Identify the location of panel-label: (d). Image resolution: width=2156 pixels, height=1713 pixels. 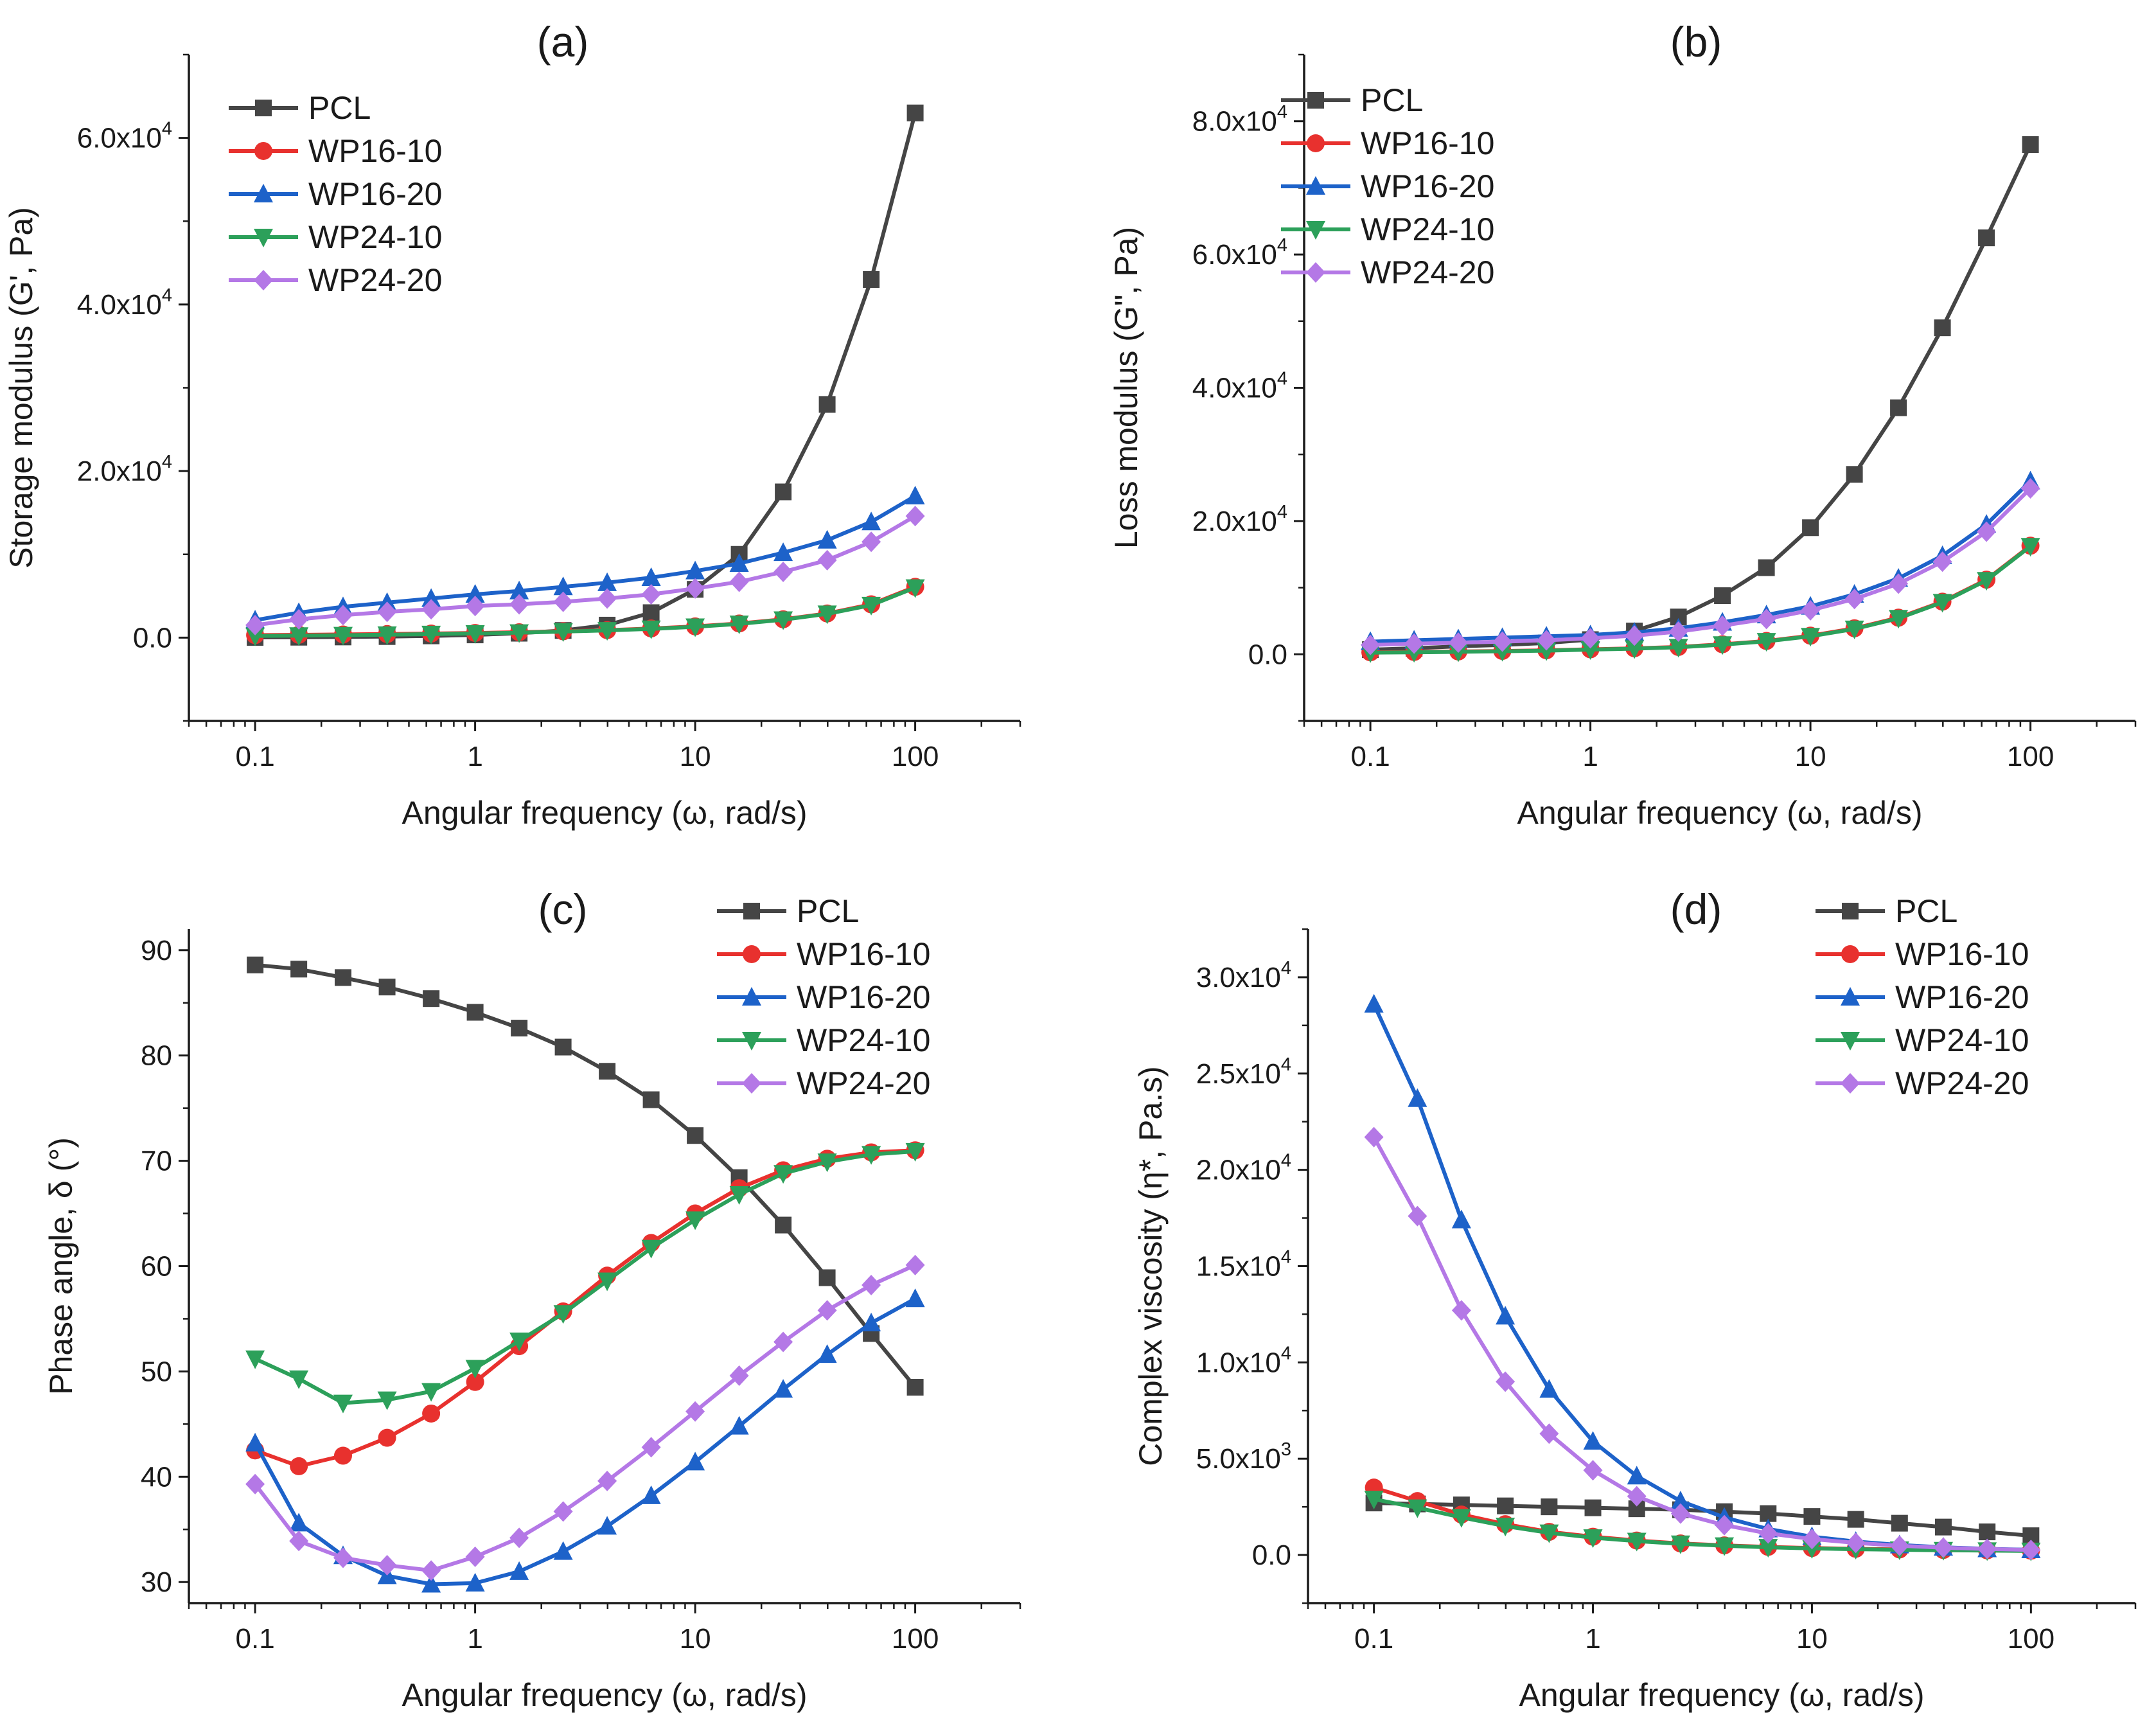
(1696, 909).